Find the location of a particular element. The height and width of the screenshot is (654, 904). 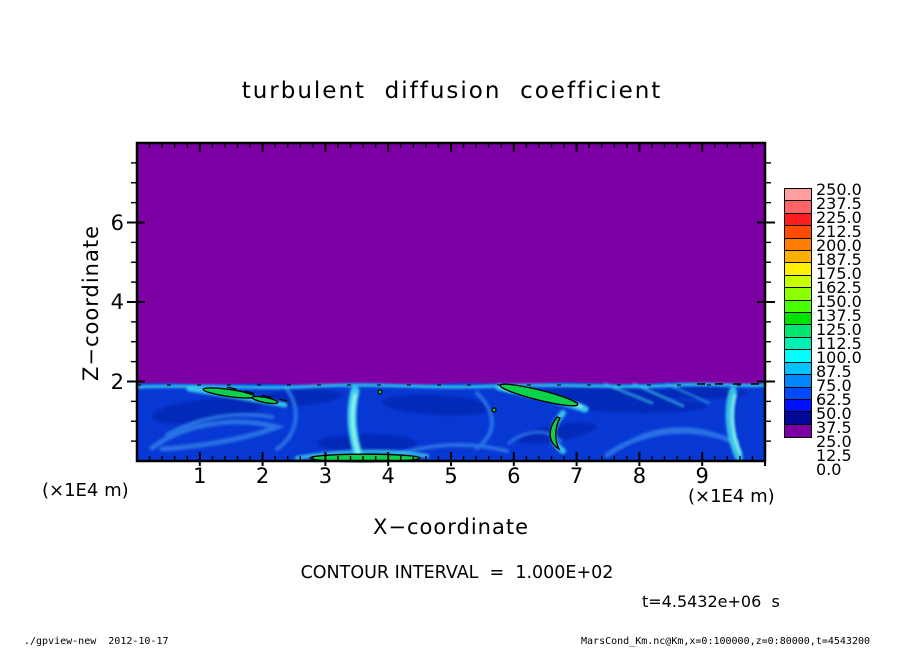

colorbar-box is located at coordinates (798, 430).